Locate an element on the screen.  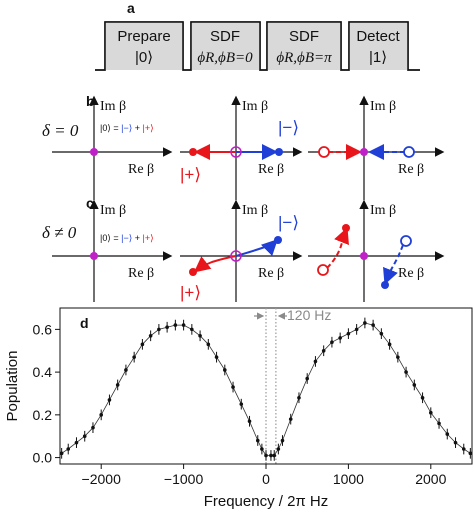
c1-formula: |0⟩ = |−⟩ + |+⟩ is located at coordinates (127, 238).